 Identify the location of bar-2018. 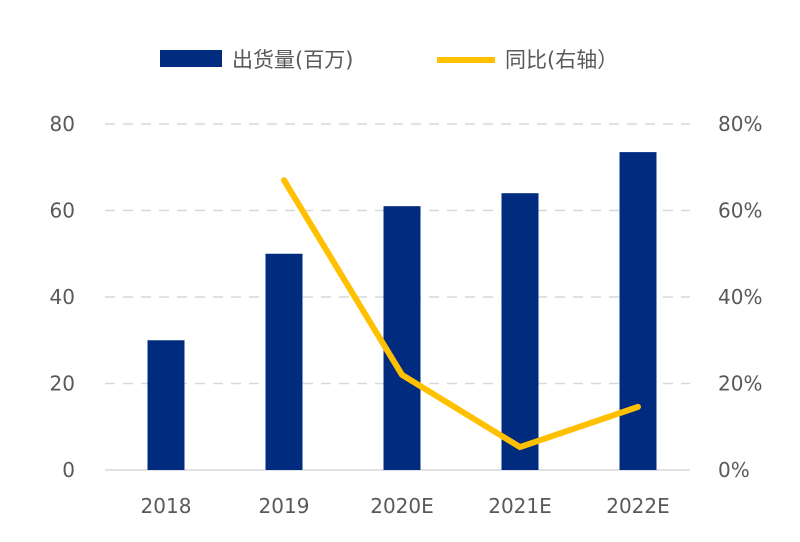
(166, 405).